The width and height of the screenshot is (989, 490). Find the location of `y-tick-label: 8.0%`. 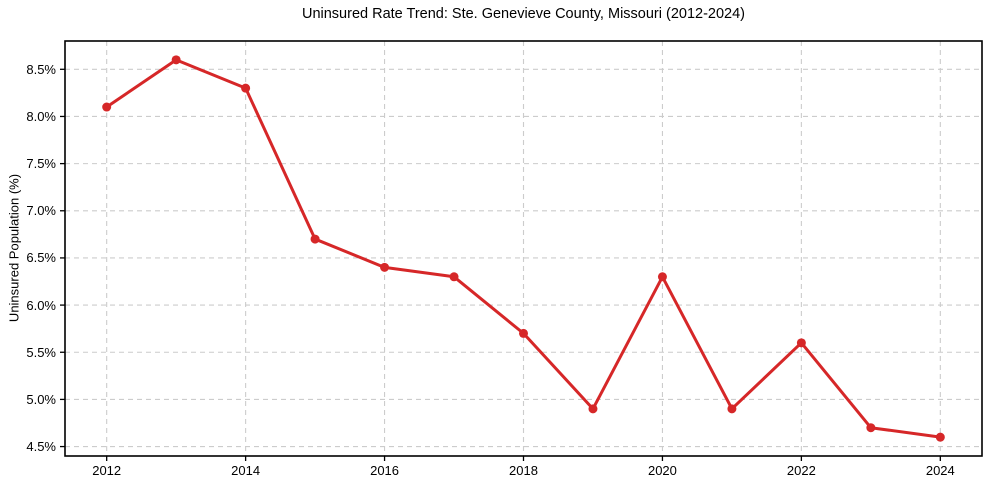

y-tick-label: 8.0% is located at coordinates (41, 116).